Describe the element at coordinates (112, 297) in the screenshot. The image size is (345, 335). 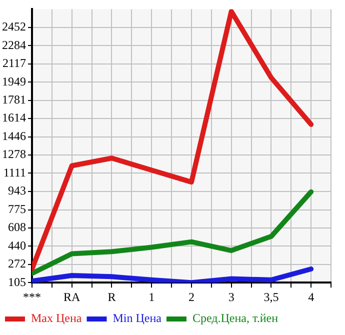
I see `x-tick-label: R` at that location.